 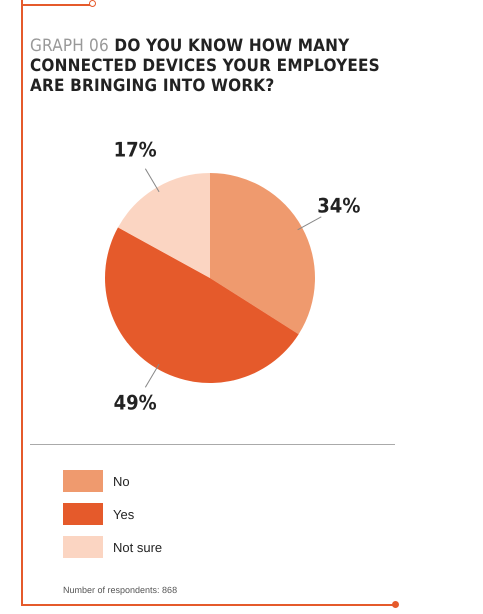 I want to click on legend-label: No, so click(x=121, y=481).